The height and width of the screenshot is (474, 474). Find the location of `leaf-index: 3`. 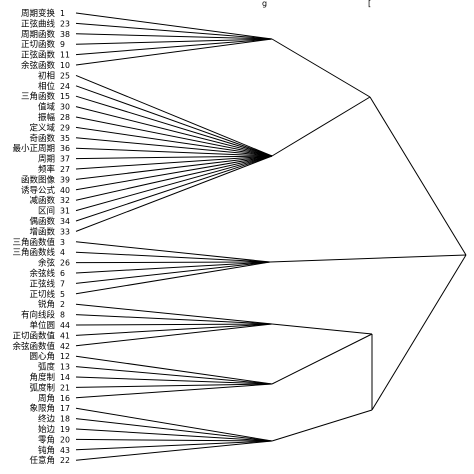

leaf-index: 3 is located at coordinates (62, 242).